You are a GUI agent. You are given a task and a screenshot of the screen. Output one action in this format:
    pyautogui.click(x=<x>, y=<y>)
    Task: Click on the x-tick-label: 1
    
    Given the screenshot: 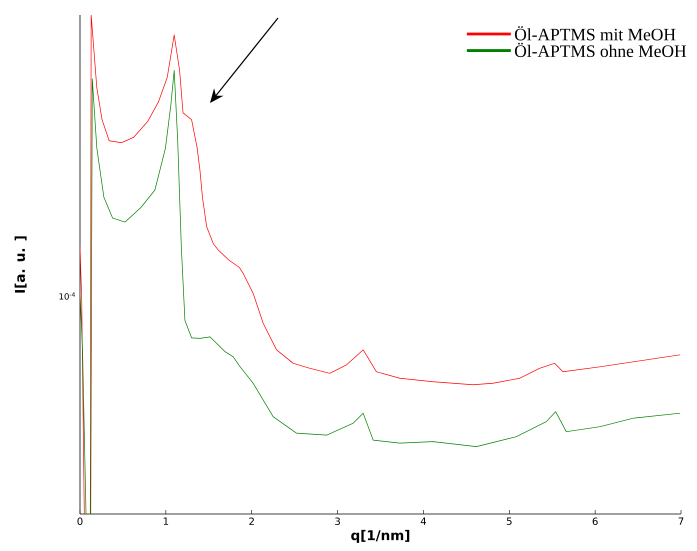 What is the action you would take?
    pyautogui.click(x=166, y=521)
    